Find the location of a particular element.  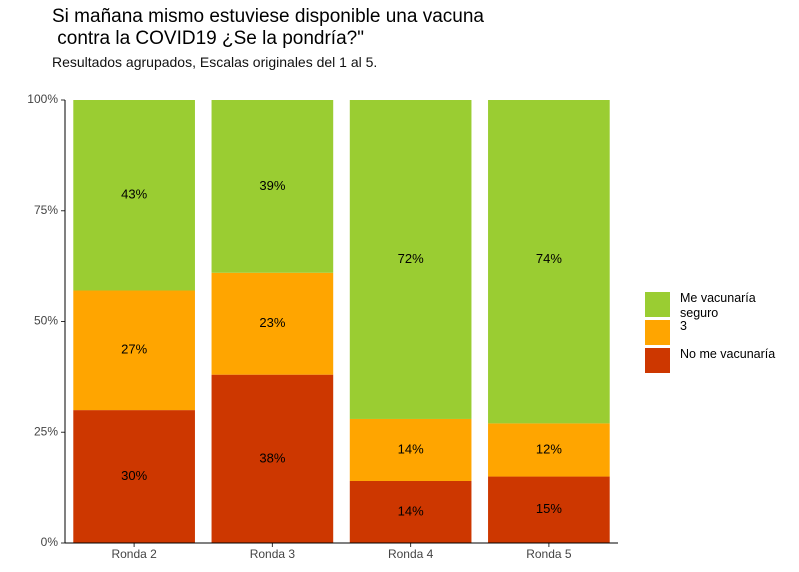

legend-label-box: Me vacunaría seguro is located at coordinates (718, 305).